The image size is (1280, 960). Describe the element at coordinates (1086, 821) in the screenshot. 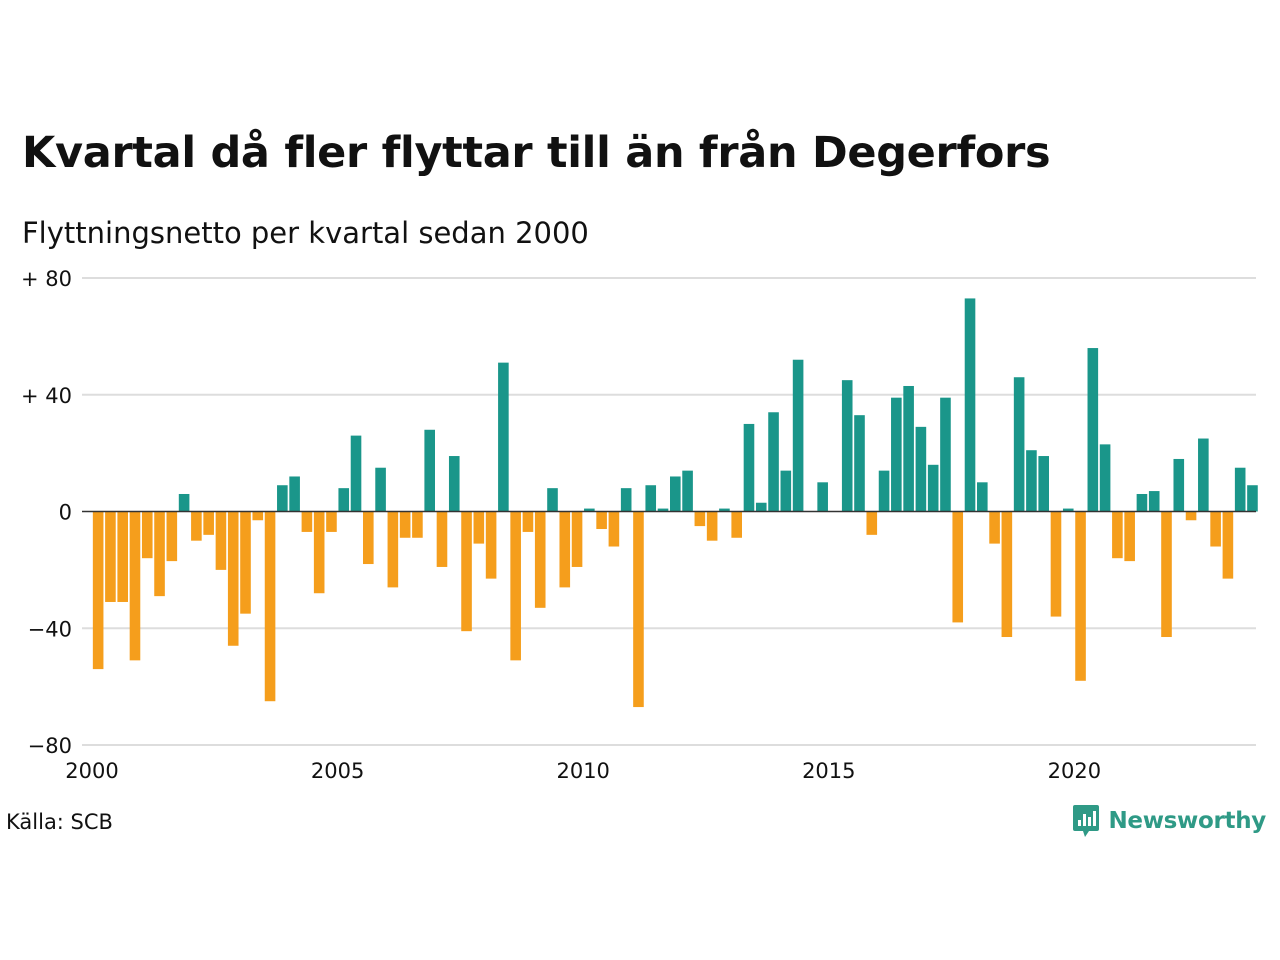

I see `newsworthy-logo-icon` at that location.